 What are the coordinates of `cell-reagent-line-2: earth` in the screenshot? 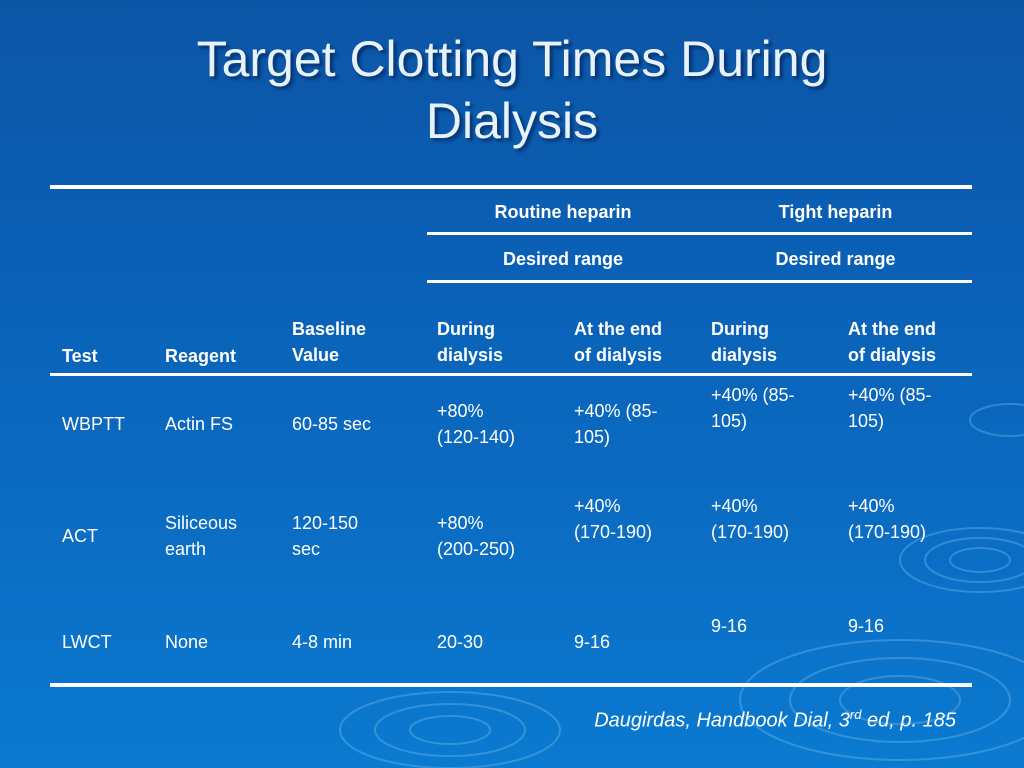 It's located at (186, 549).